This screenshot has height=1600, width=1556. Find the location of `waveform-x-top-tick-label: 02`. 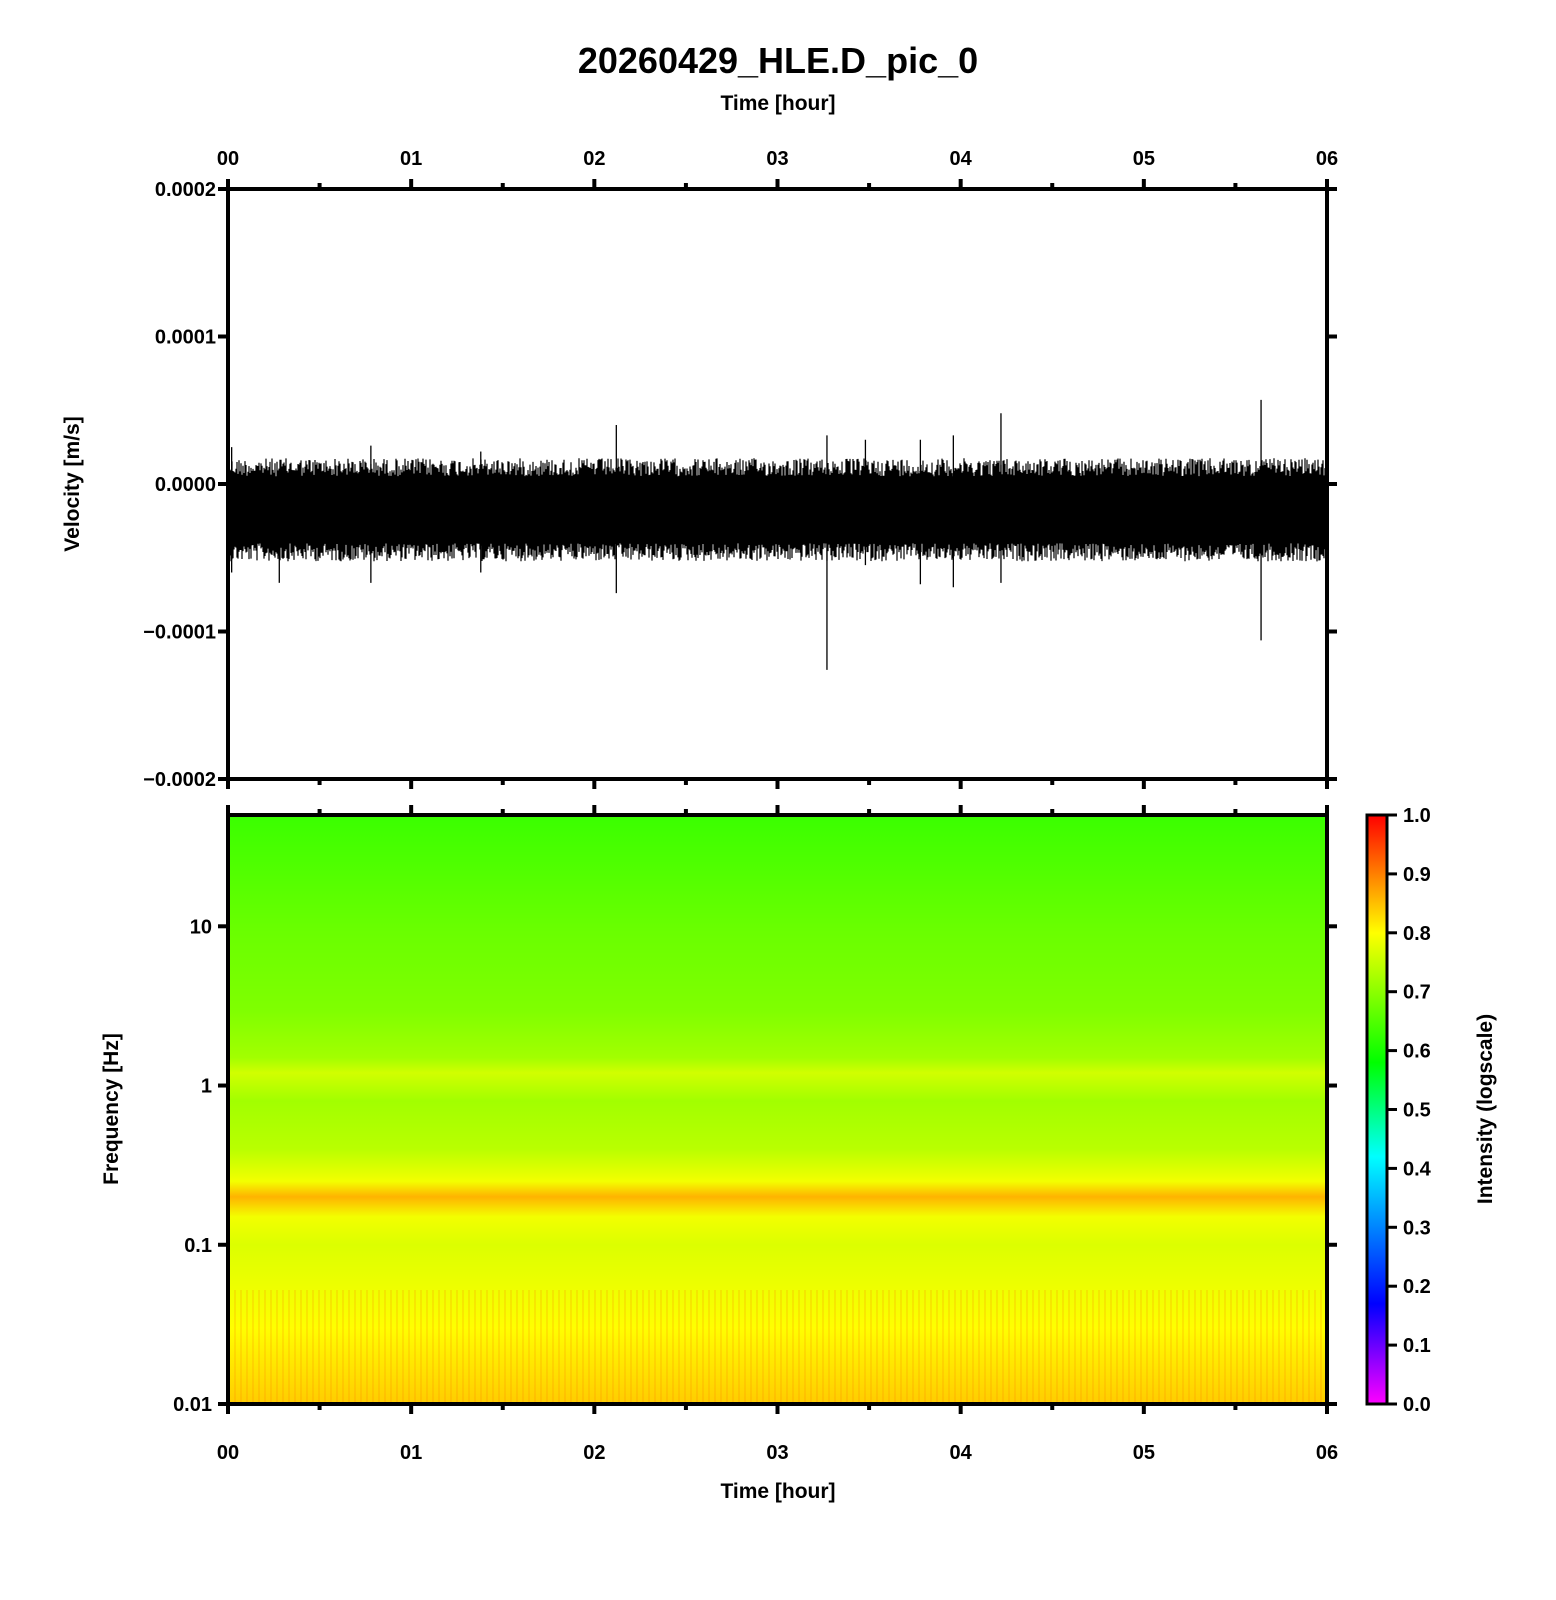

waveform-x-top-tick-label: 02 is located at coordinates (594, 159).